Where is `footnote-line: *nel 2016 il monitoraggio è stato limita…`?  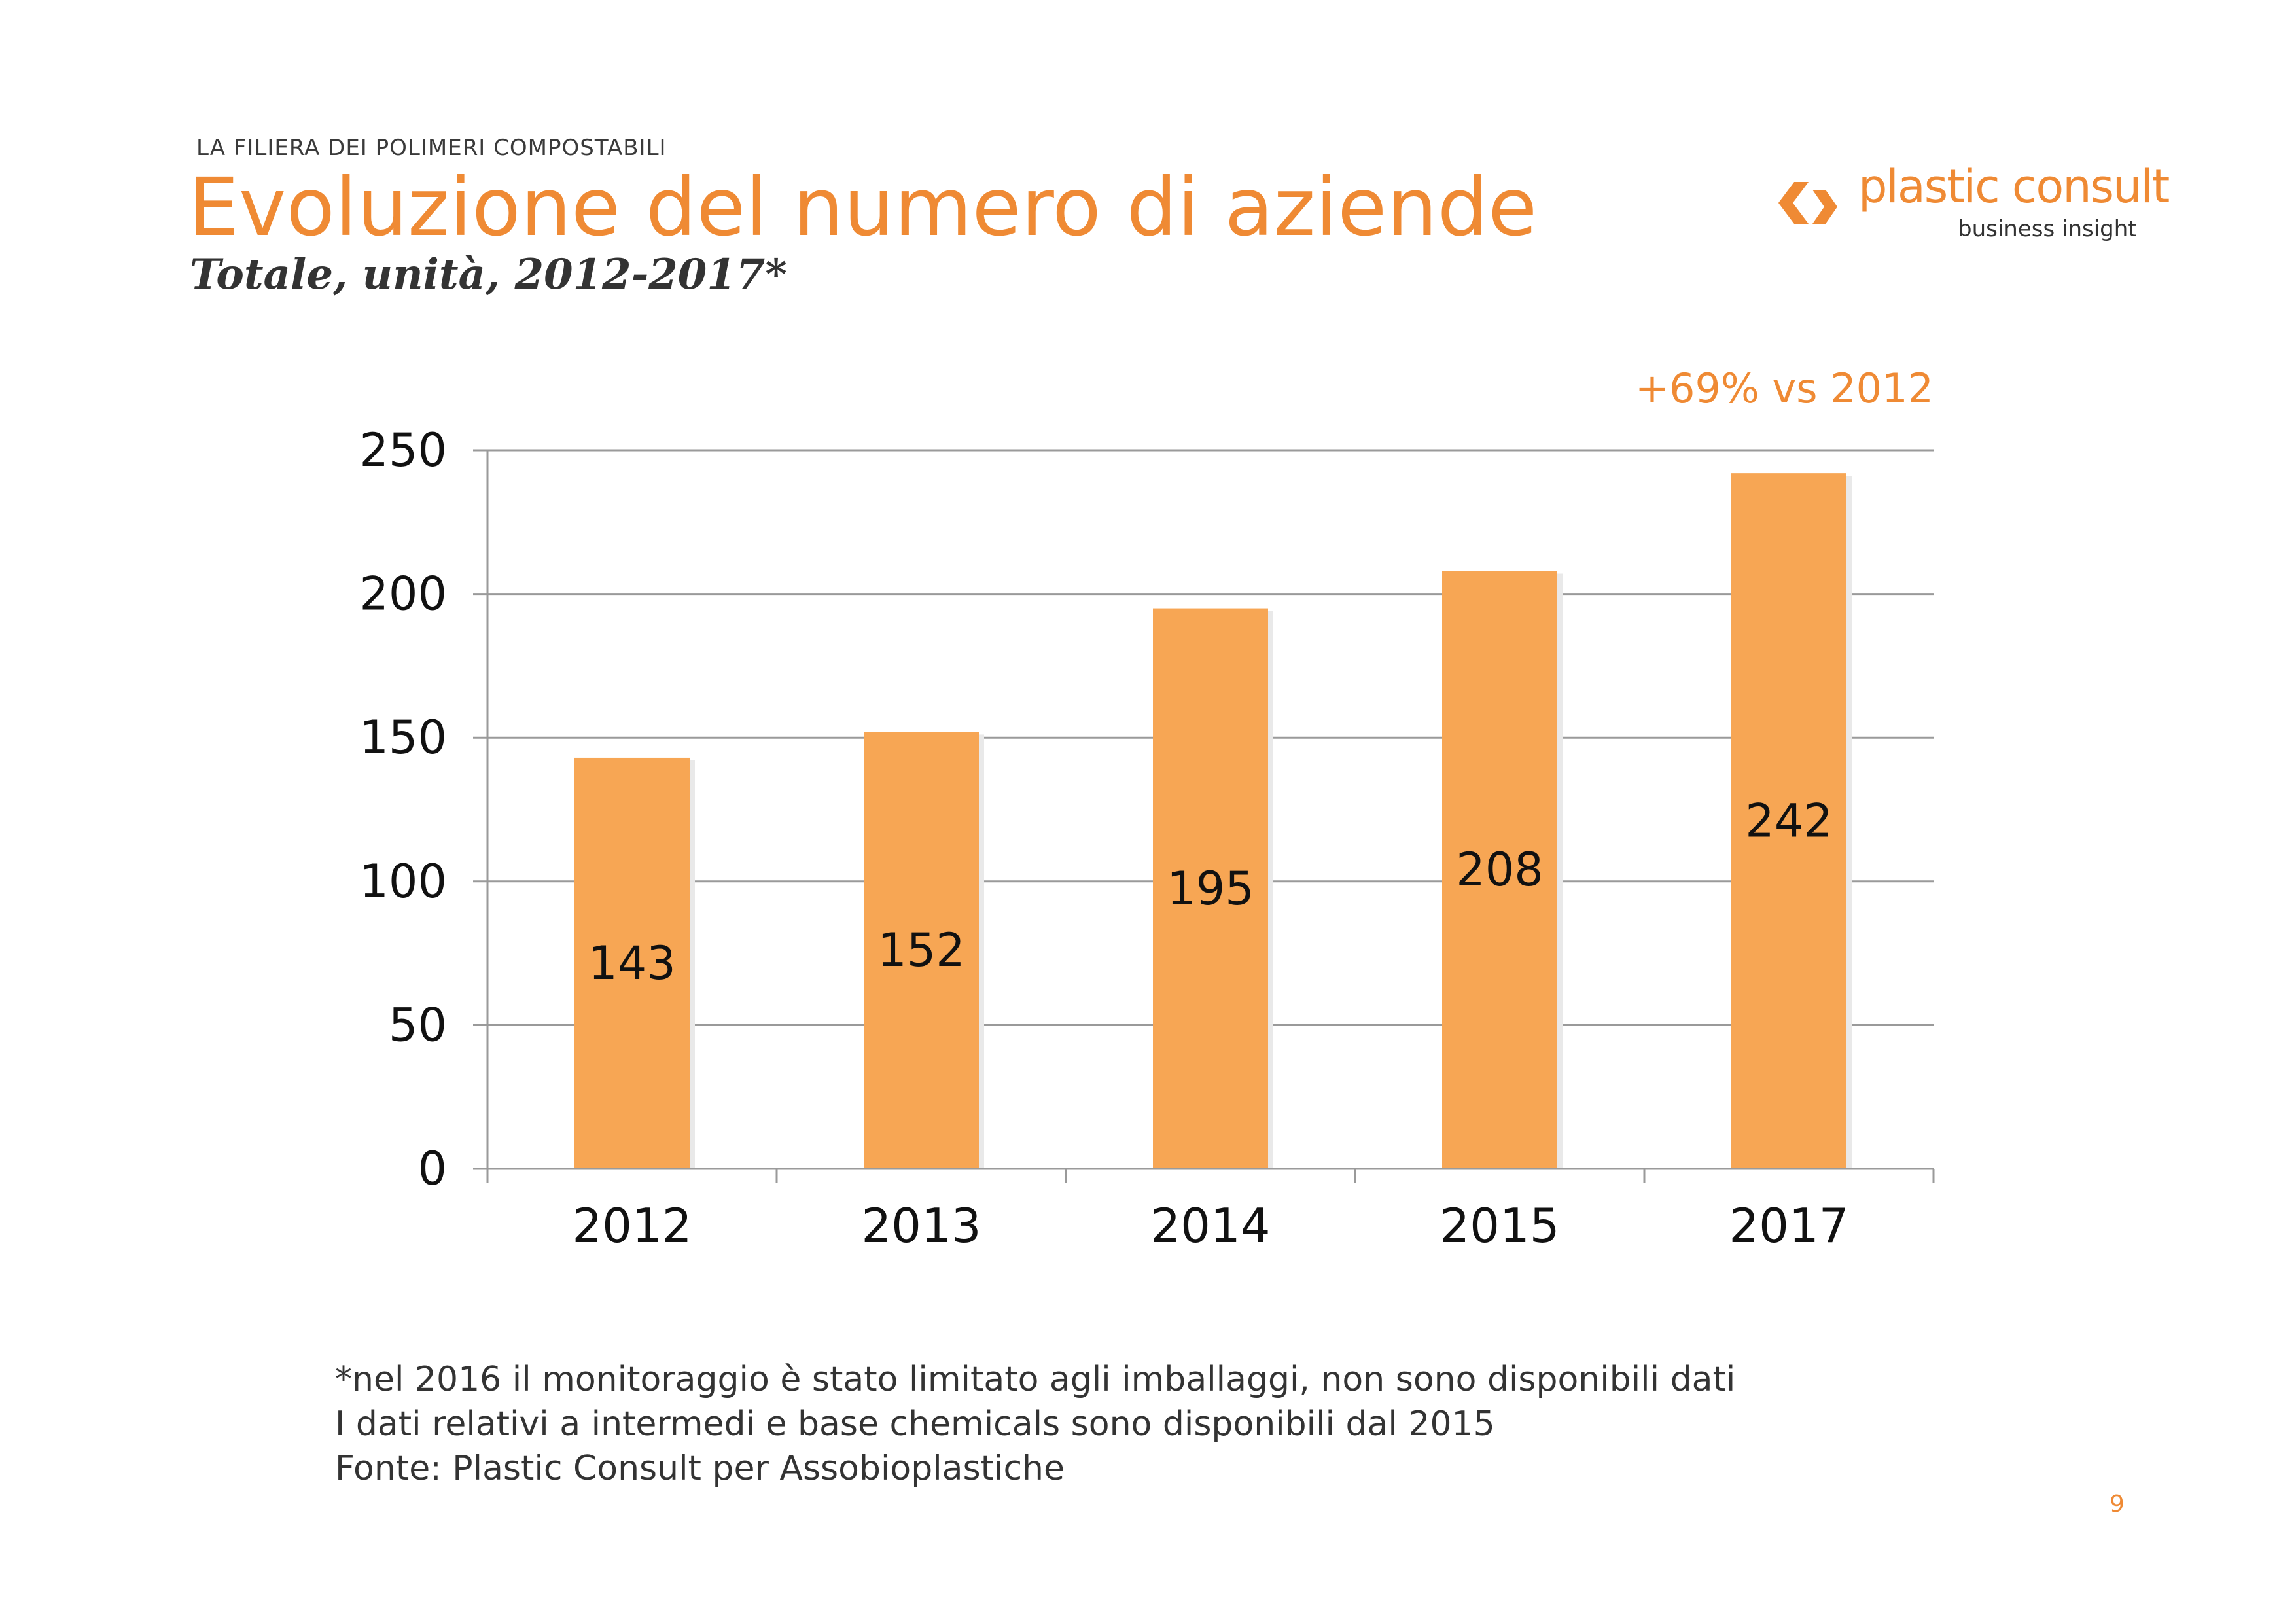
footnote-line: *nel 2016 il monitoraggio è stato limita… is located at coordinates (1035, 1380).